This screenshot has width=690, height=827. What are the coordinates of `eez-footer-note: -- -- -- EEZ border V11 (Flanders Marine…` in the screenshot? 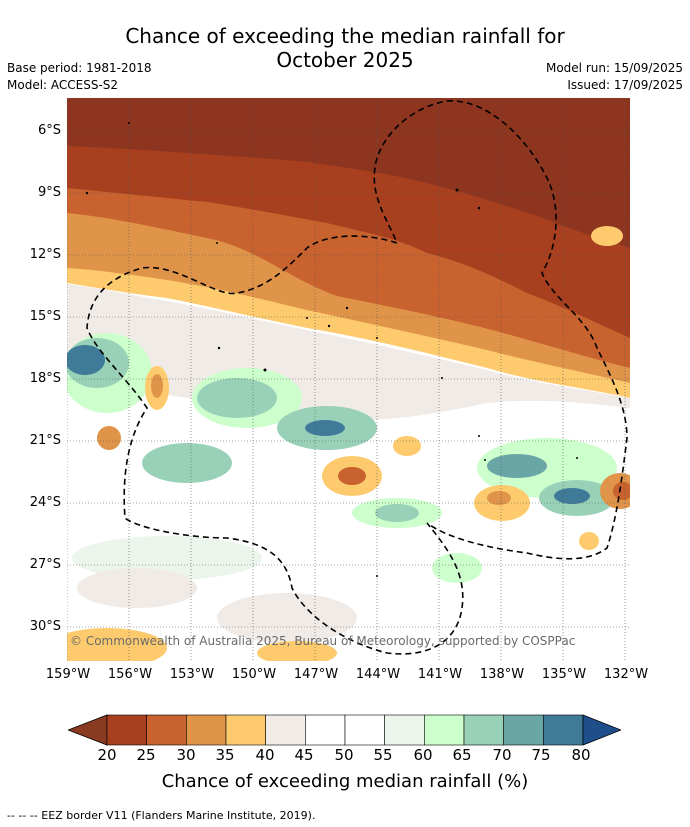 It's located at (161, 815).